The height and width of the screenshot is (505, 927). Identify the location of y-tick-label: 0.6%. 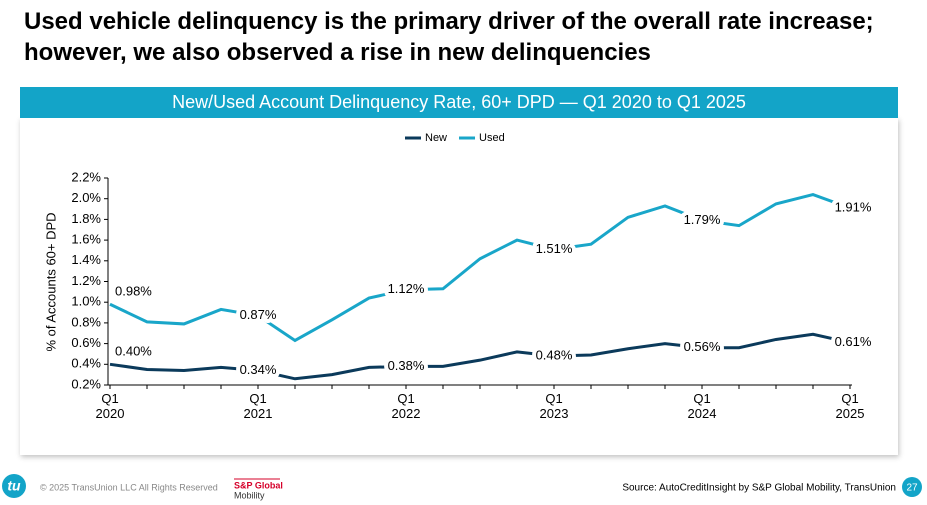
(86, 342).